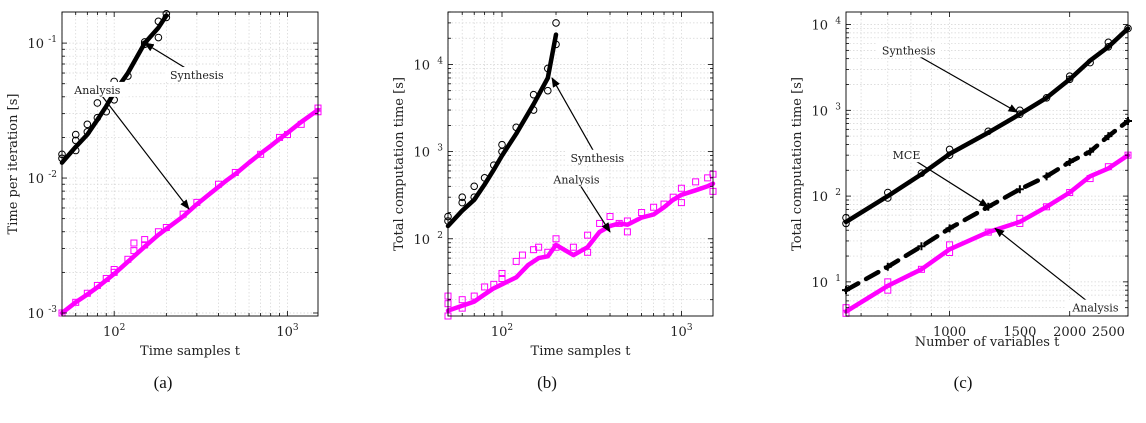 The height and width of the screenshot is (423, 1146). I want to click on x-tick-label: 1000, so click(949, 332).